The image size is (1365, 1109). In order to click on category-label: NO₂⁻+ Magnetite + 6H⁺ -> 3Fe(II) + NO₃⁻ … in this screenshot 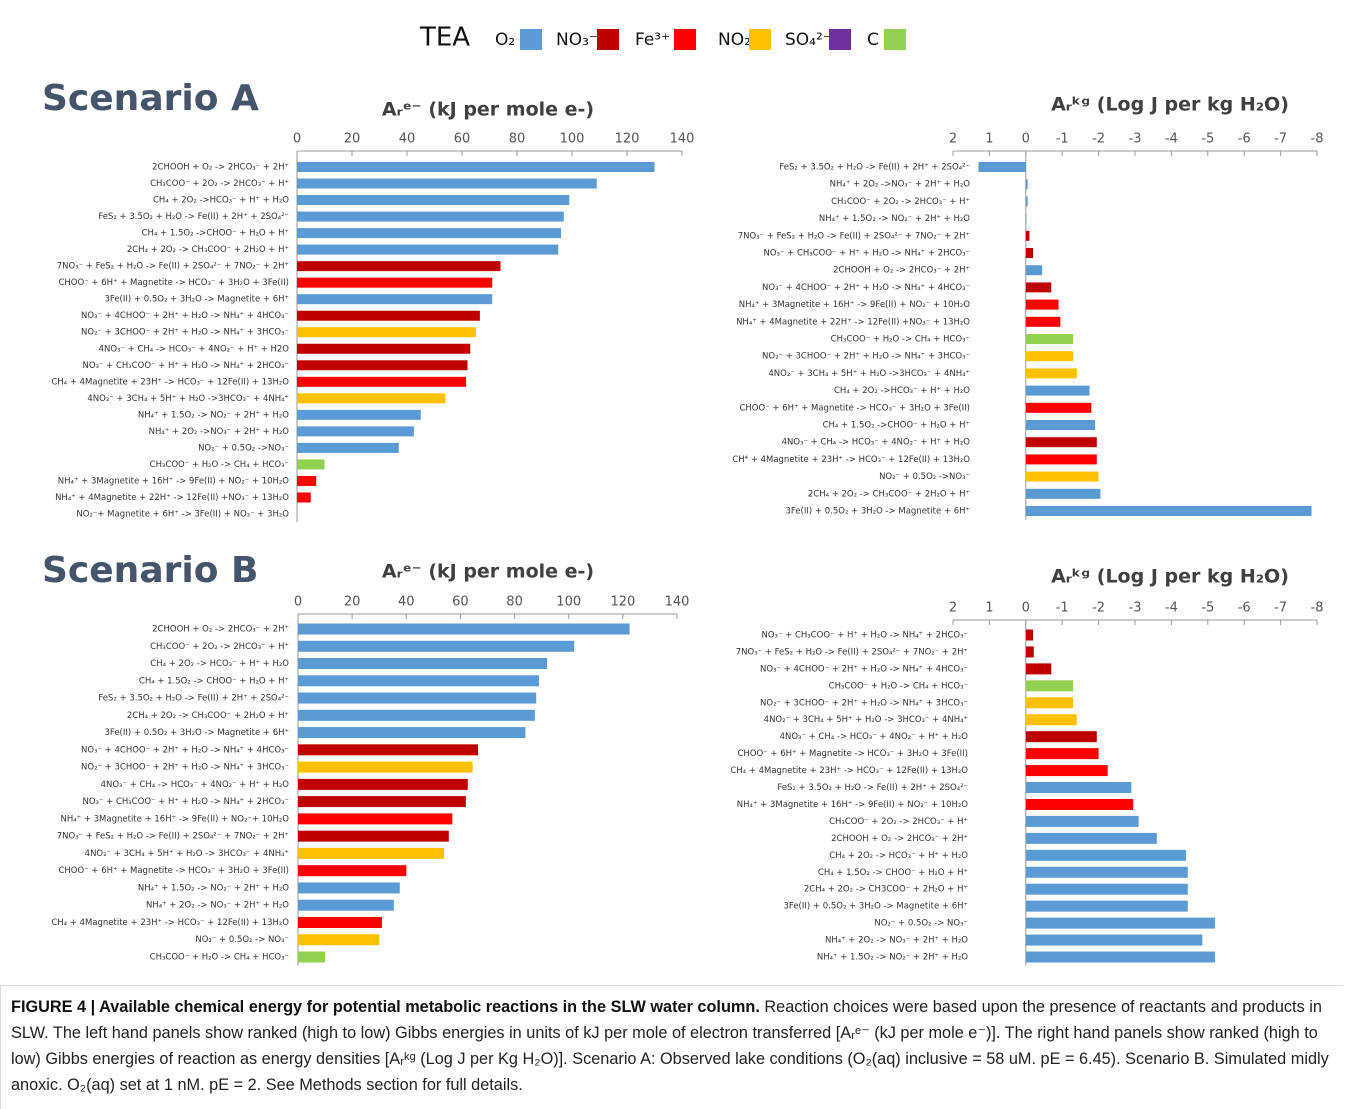, I will do `click(182, 515)`.